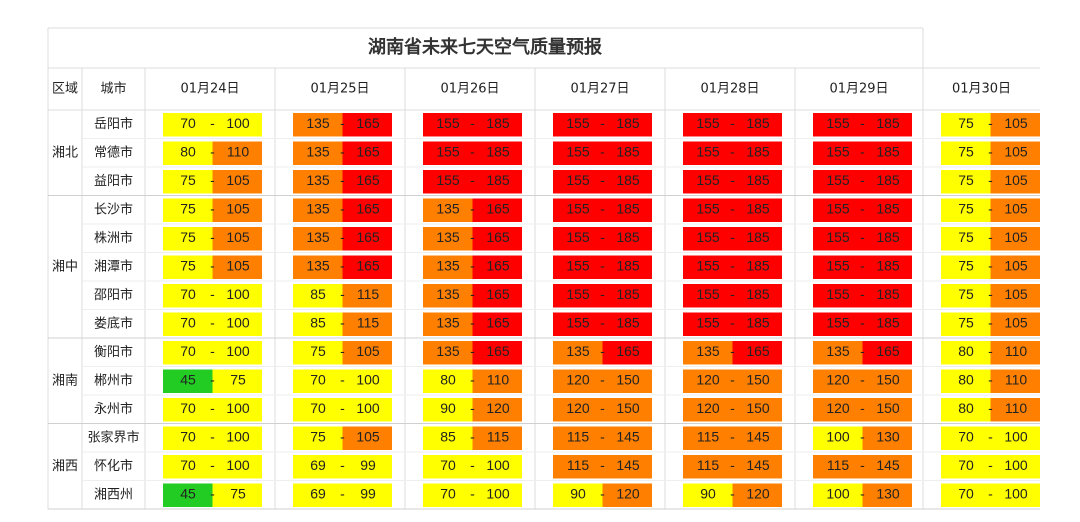  Describe the element at coordinates (888, 436) in the screenshot. I see `aqi-high: 130` at that location.